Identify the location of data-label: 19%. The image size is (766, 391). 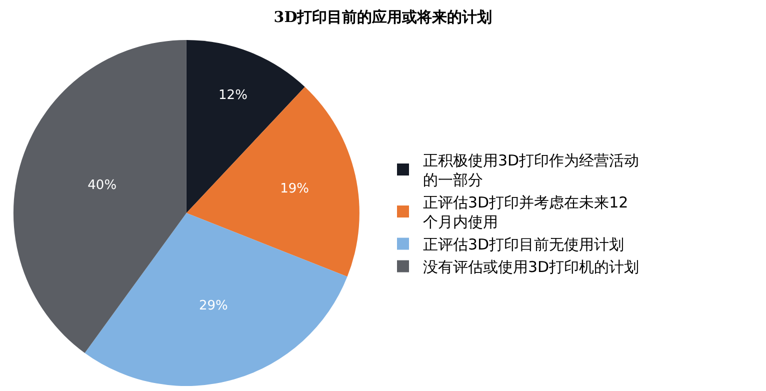
(294, 188).